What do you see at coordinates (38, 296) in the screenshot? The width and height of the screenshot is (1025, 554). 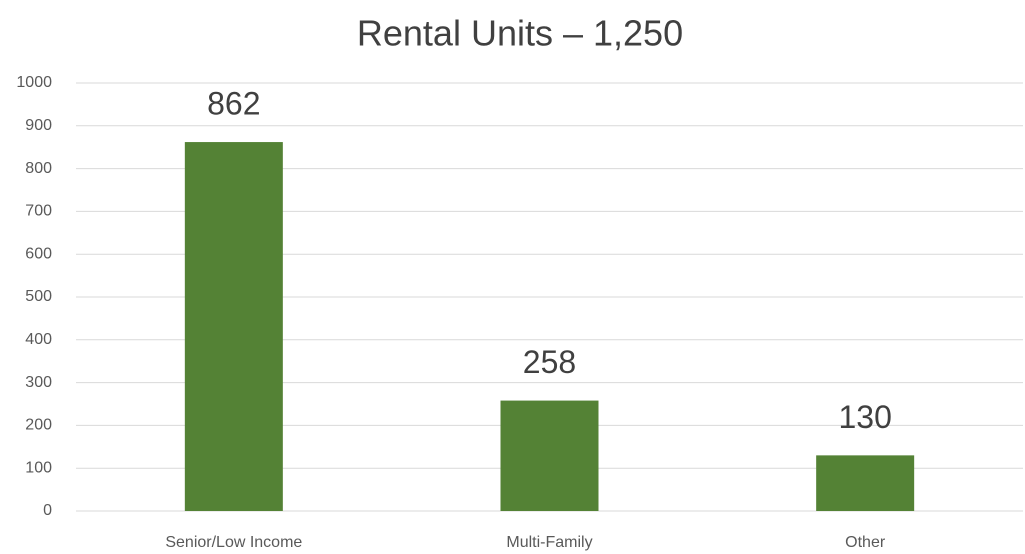 I see `y-tick-label: 500` at bounding box center [38, 296].